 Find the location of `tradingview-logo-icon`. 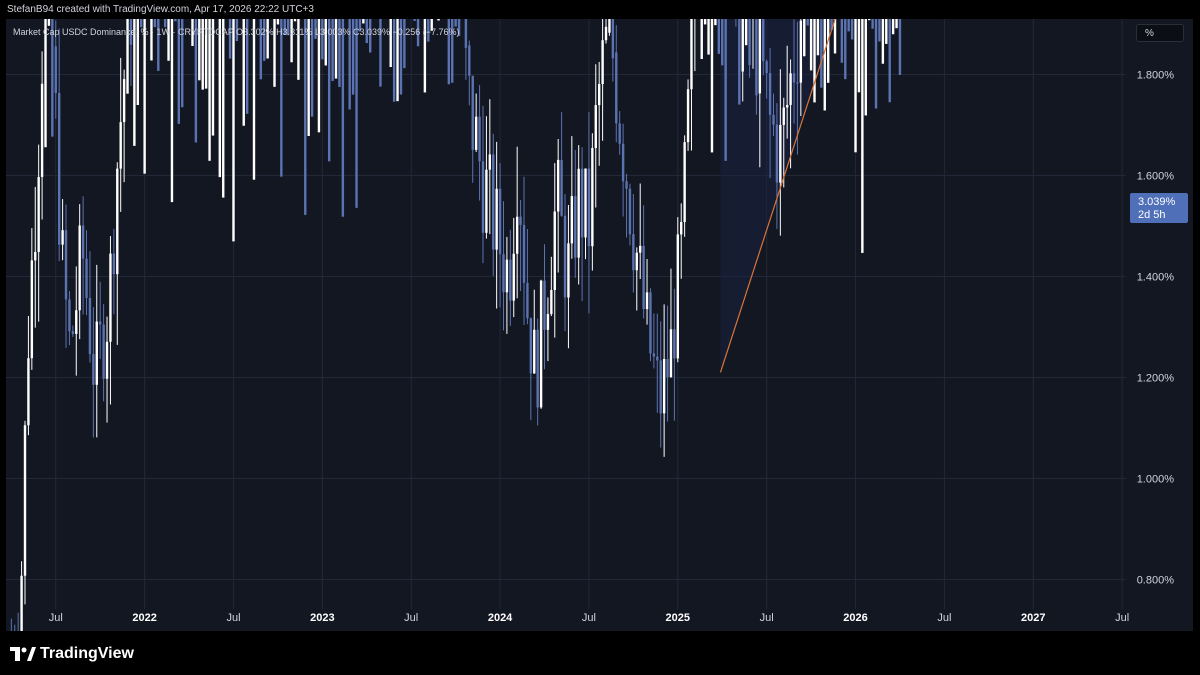

tradingview-logo-icon is located at coordinates (23, 654).